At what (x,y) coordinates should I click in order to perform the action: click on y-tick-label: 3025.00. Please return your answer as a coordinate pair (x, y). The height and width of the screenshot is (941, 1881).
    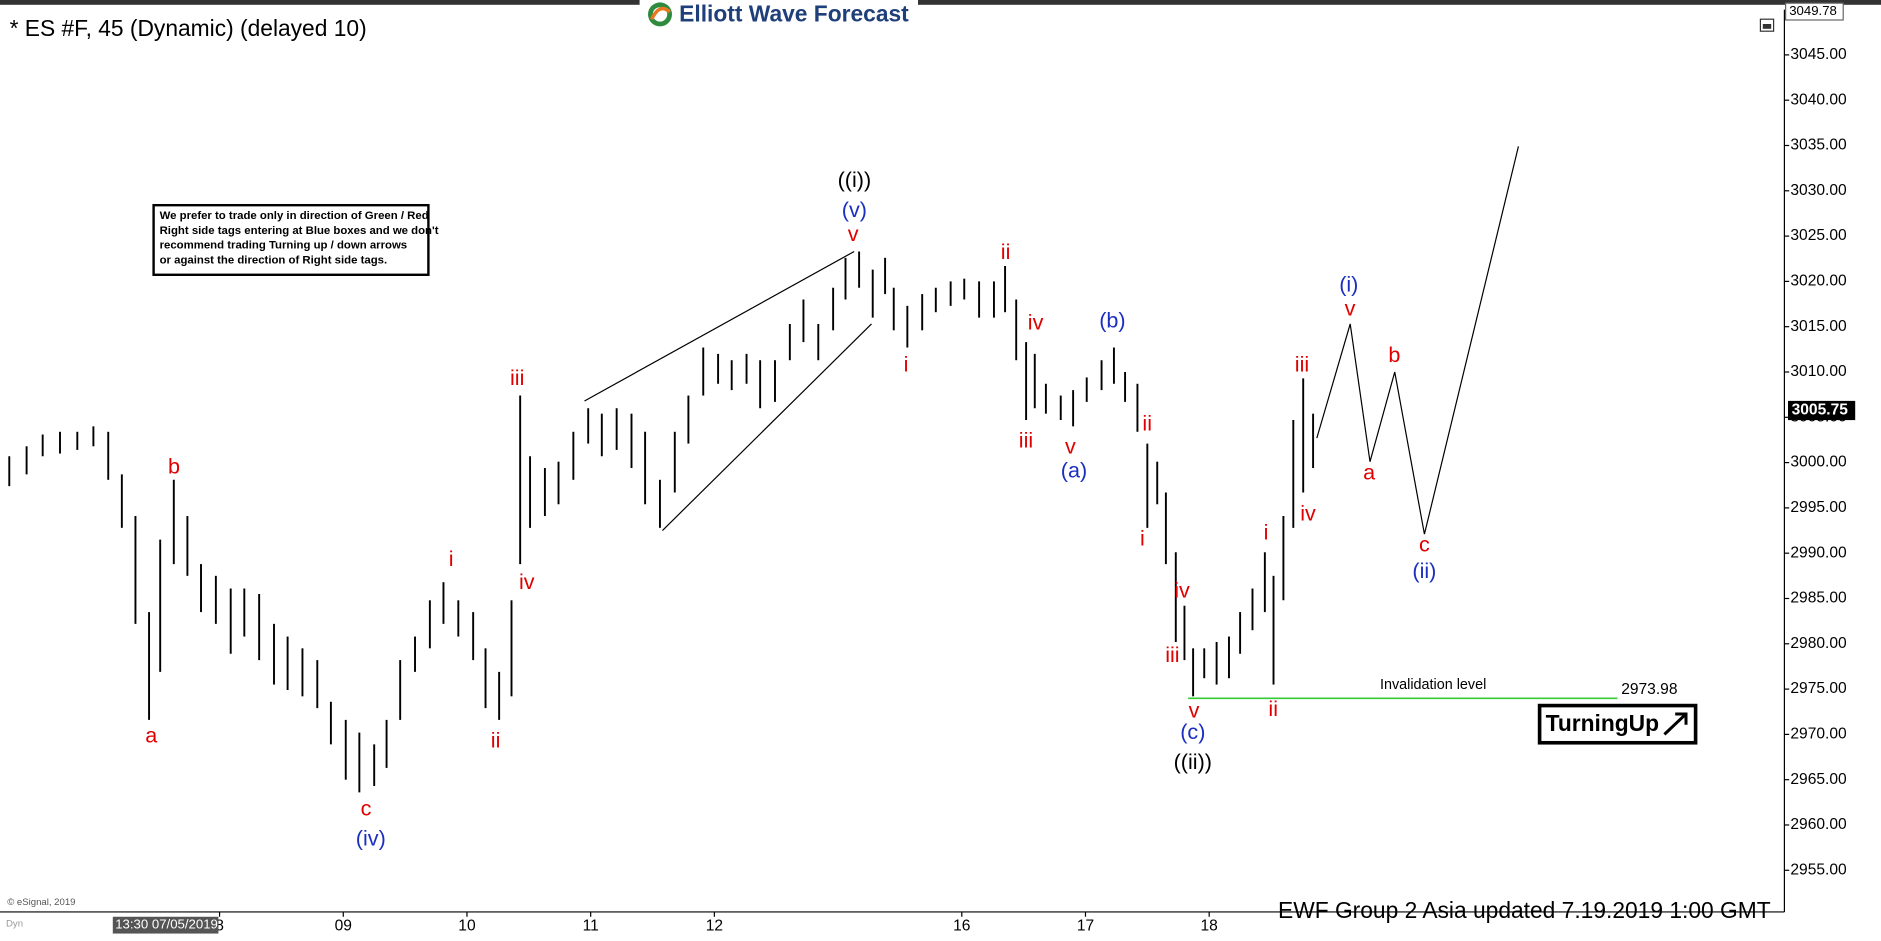
    Looking at the image, I should click on (1818, 235).